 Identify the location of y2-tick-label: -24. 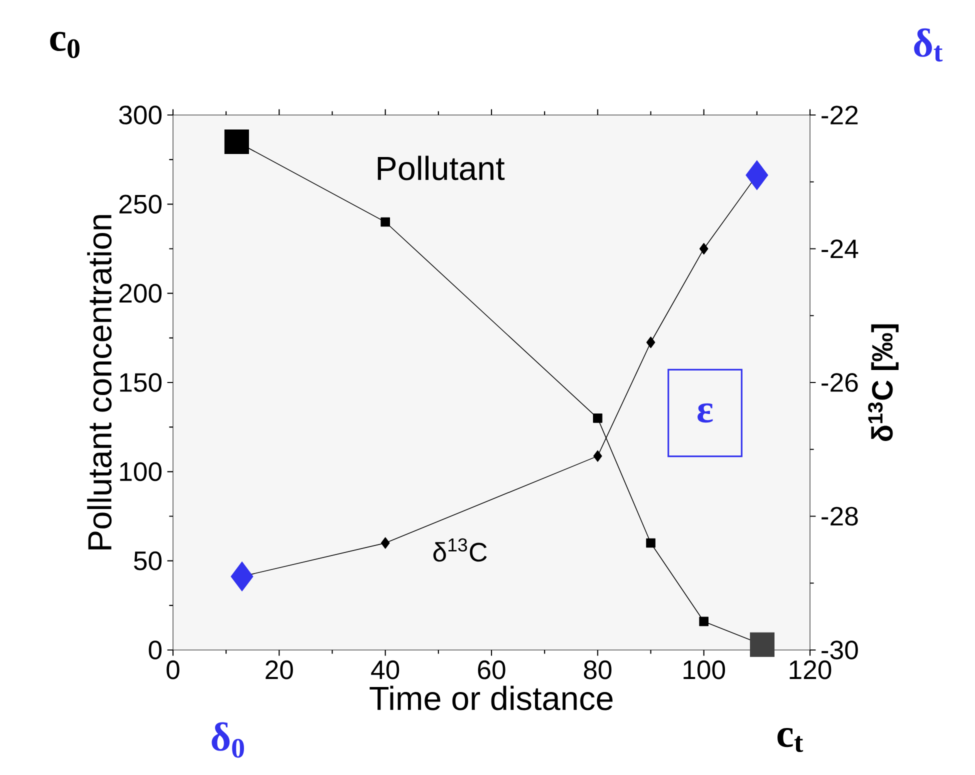
(840, 248).